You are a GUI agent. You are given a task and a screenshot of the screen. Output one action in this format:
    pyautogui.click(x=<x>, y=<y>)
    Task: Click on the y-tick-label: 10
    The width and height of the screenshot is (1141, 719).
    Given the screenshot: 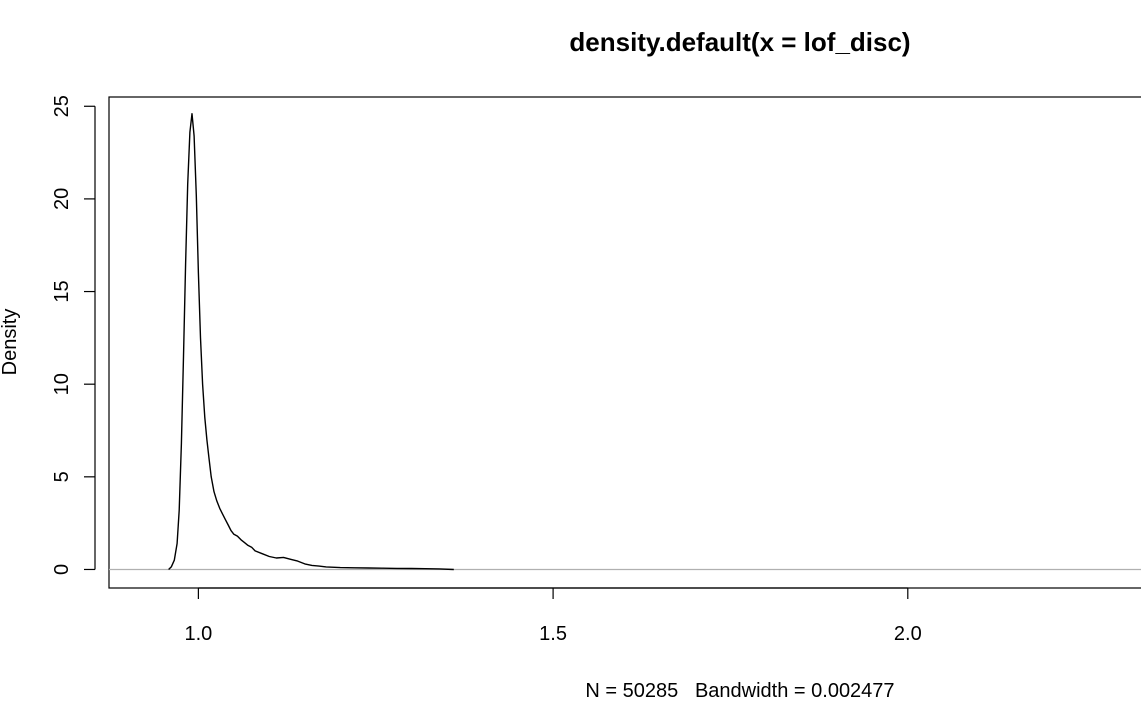 What is the action you would take?
    pyautogui.click(x=62, y=384)
    